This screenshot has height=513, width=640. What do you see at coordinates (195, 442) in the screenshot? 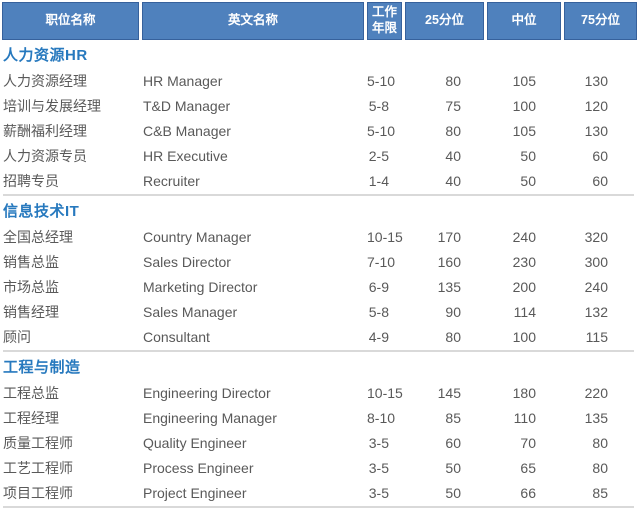
I see `cell-position-en: Quality Engineer` at bounding box center [195, 442].